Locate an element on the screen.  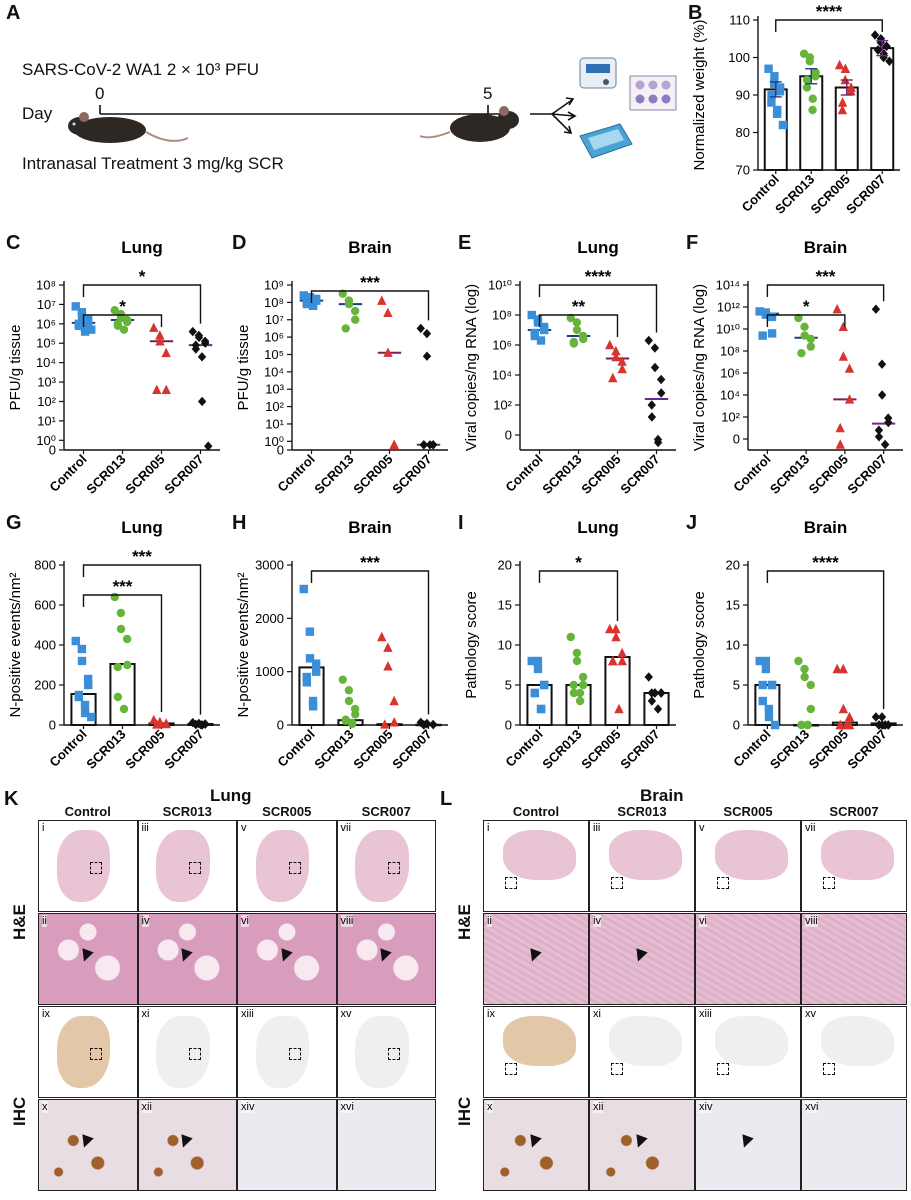
y-tick-label: 10⁷ is located at coordinates (274, 319).